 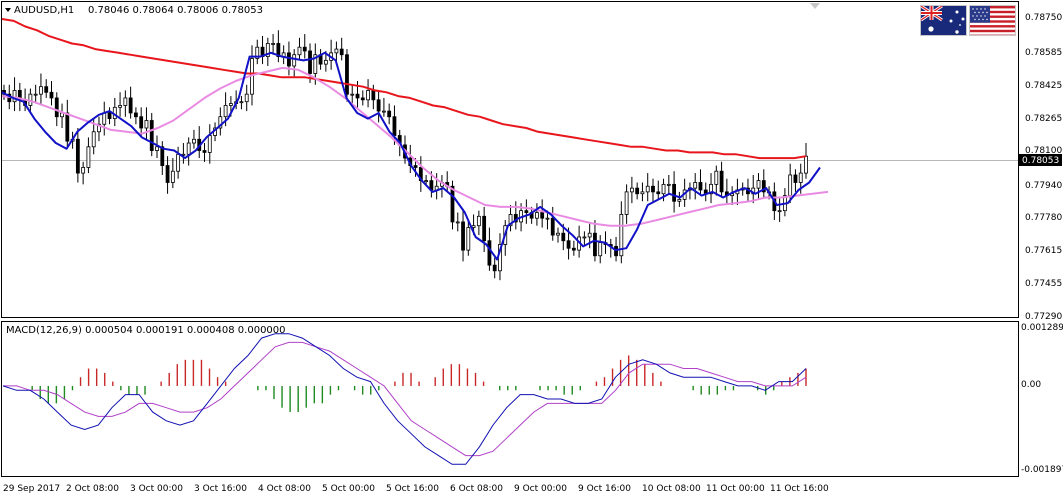 What do you see at coordinates (1040, 160) in the screenshot?
I see `current-price-tag` at bounding box center [1040, 160].